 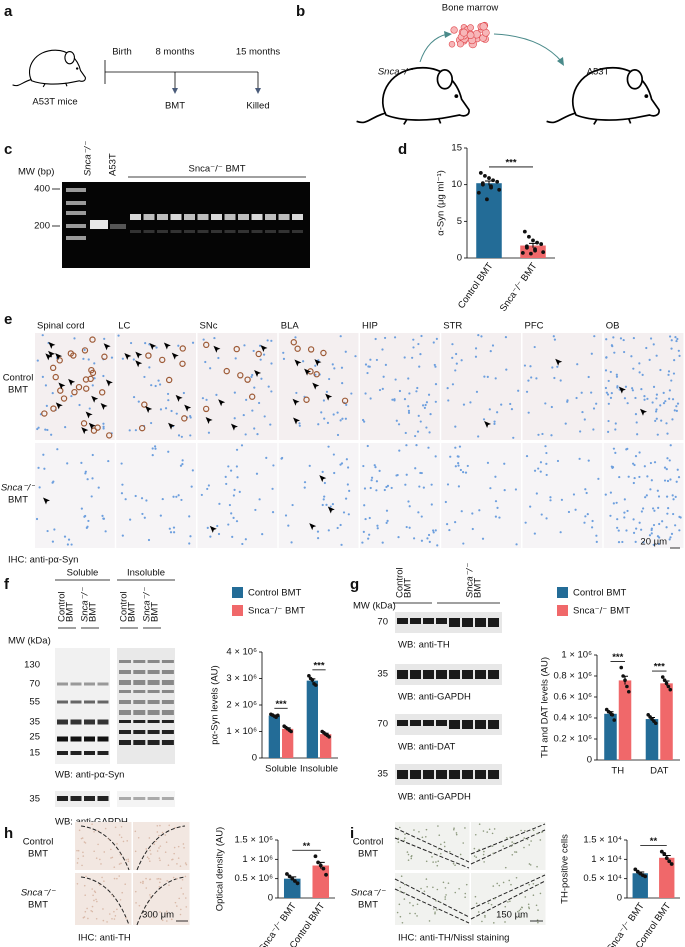 What do you see at coordinates (528, 48) in the screenshot?
I see `transfer-arrow` at bounding box center [528, 48].